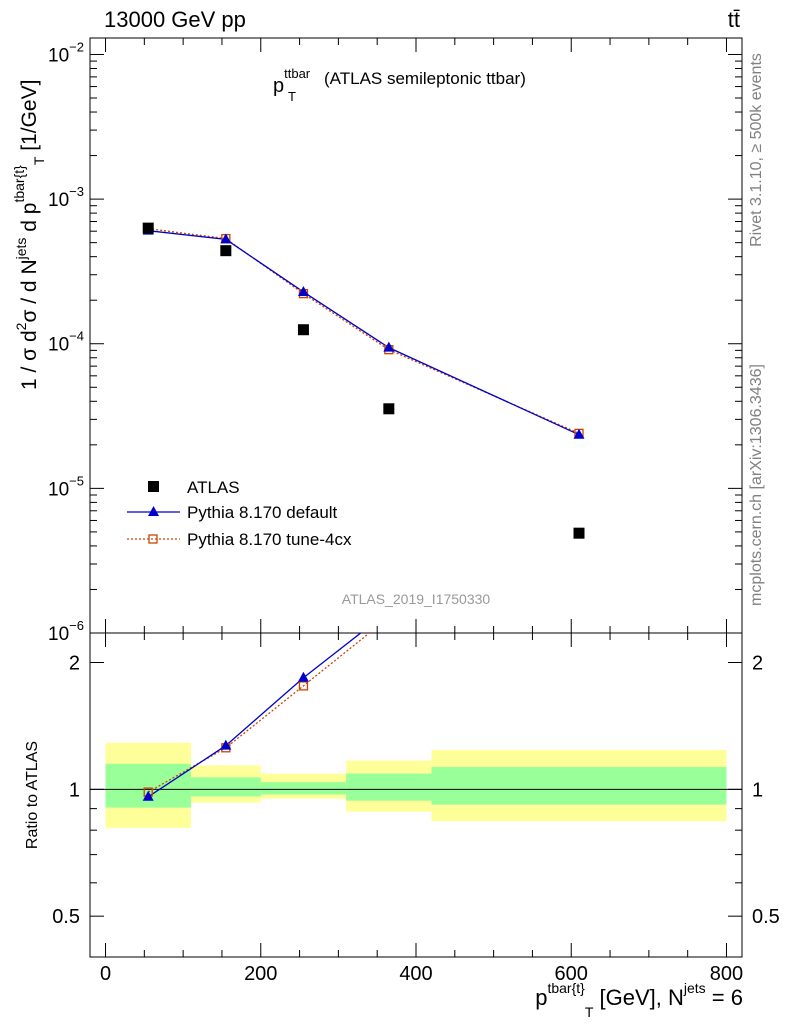  What do you see at coordinates (766, 917) in the screenshot?
I see `ratio-ytick-label-right: 0.5` at bounding box center [766, 917].